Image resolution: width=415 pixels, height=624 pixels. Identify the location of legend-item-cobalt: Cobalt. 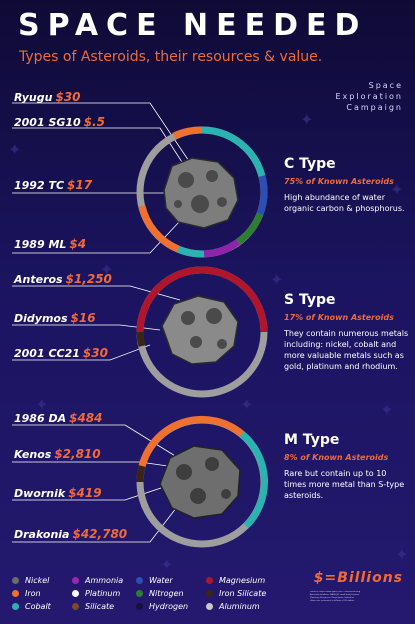
(31, 606).